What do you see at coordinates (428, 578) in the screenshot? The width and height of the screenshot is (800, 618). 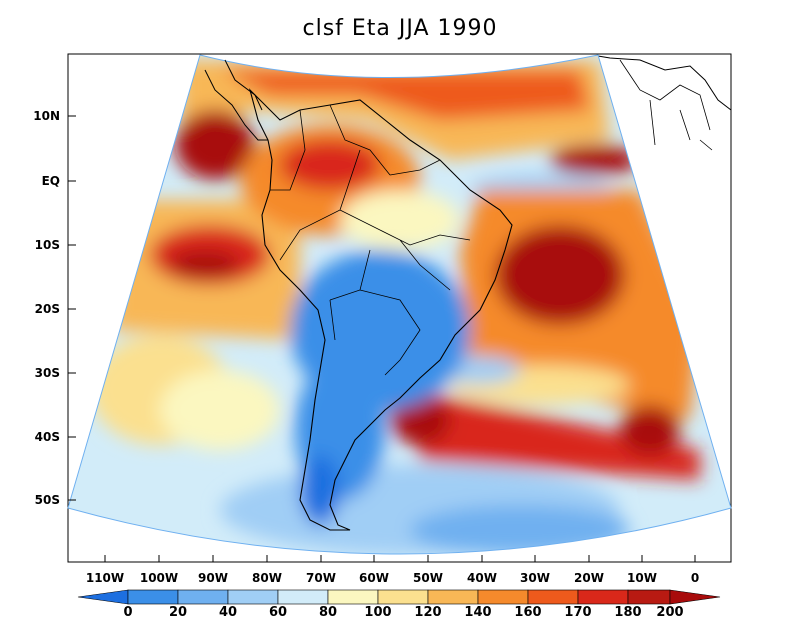 I see `x-tick-label: 50W` at bounding box center [428, 578].